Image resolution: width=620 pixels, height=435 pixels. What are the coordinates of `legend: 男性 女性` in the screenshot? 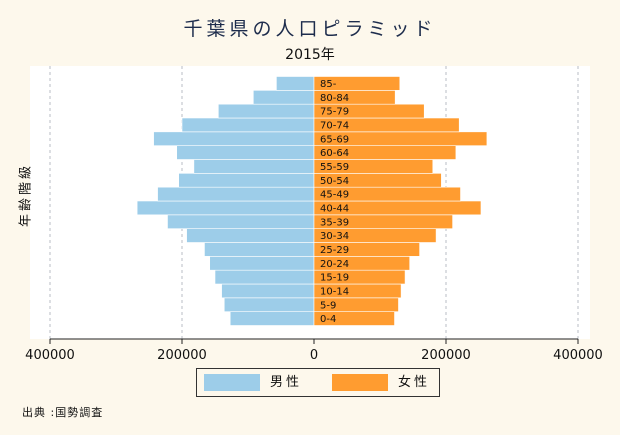 It's located at (318, 382).